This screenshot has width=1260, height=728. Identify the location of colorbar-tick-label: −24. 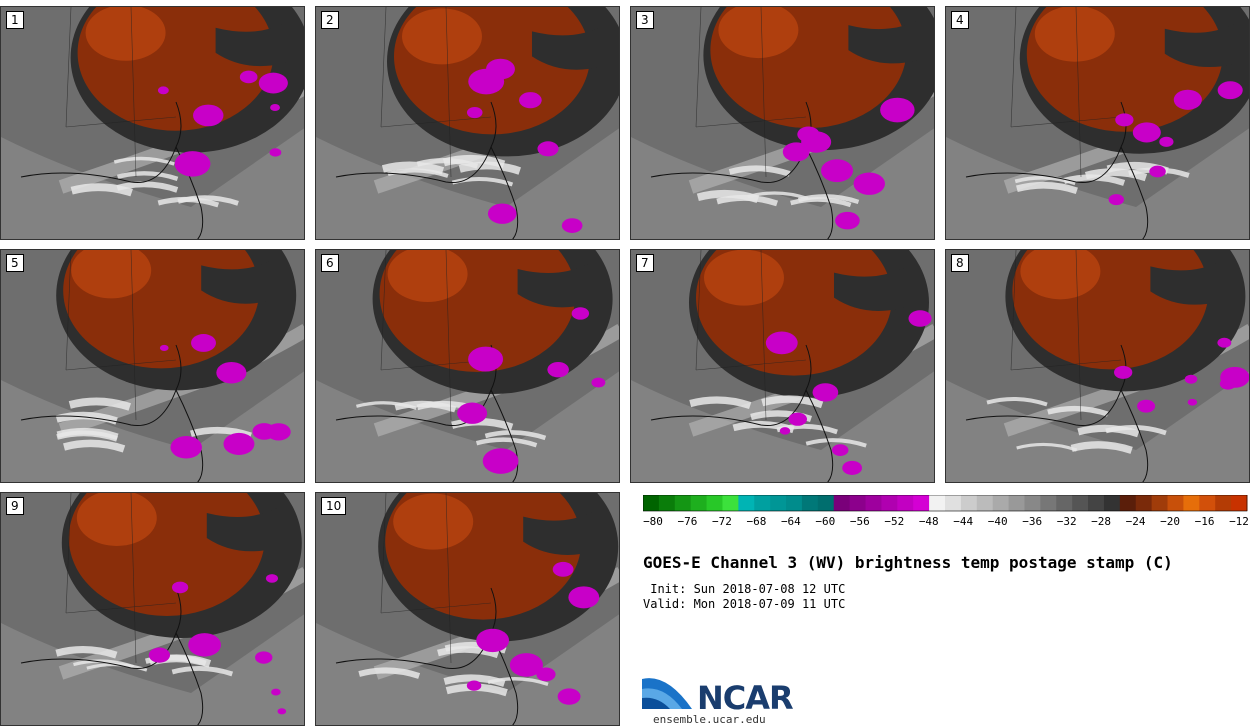
(1136, 521).